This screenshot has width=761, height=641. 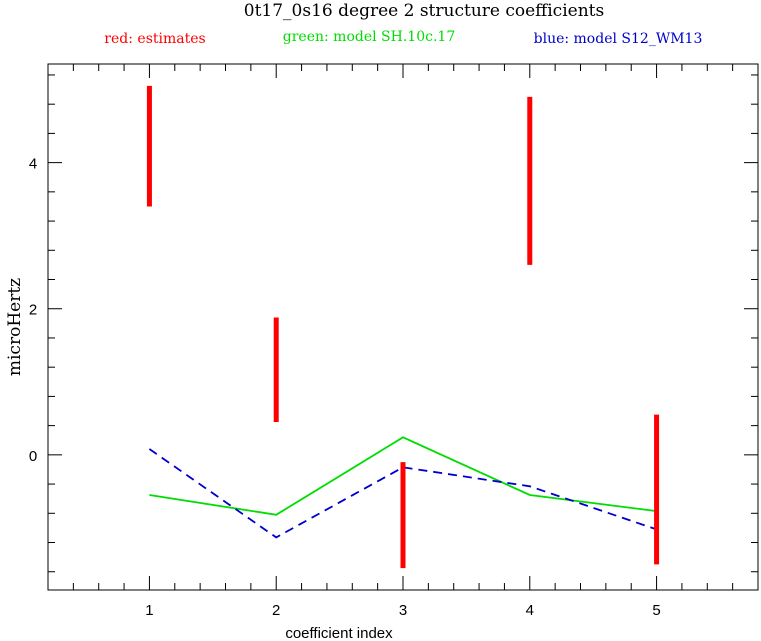 I want to click on legend-estimates: red: estimates, so click(x=154, y=39).